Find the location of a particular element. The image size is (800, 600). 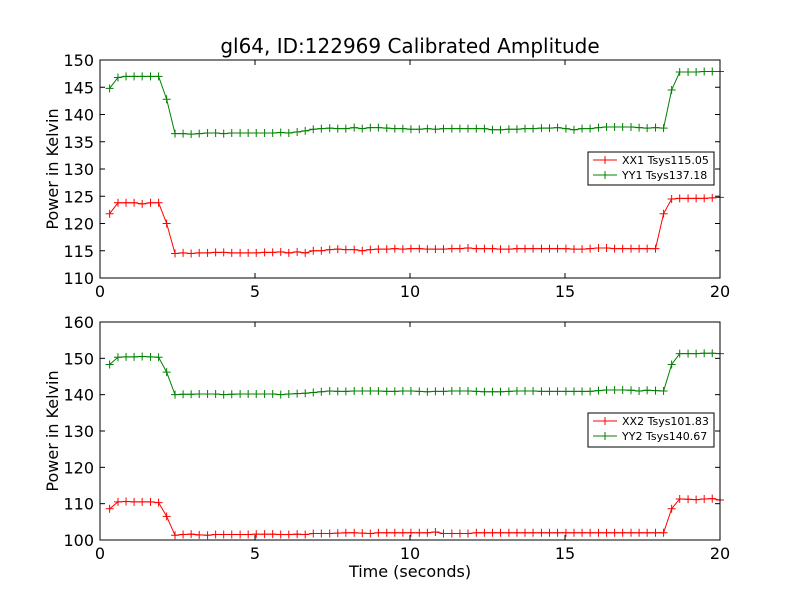

y-tick-label: 110 is located at coordinates (78, 278).